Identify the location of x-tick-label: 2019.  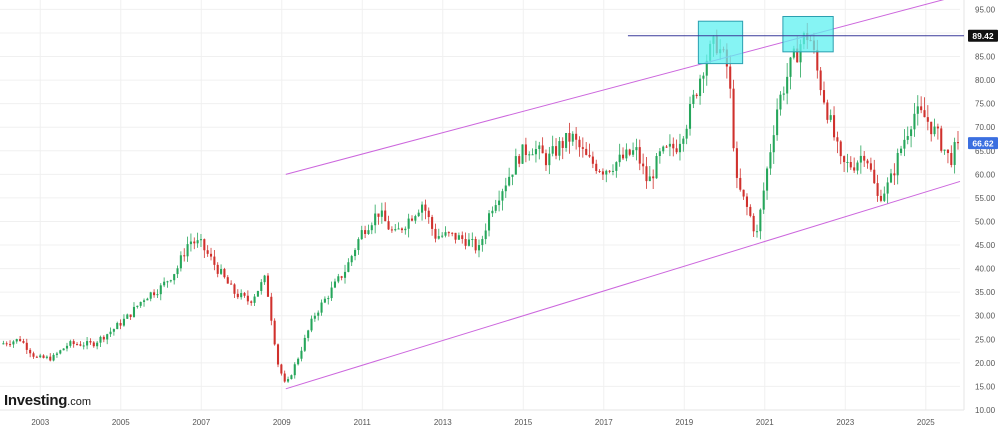
(684, 422).